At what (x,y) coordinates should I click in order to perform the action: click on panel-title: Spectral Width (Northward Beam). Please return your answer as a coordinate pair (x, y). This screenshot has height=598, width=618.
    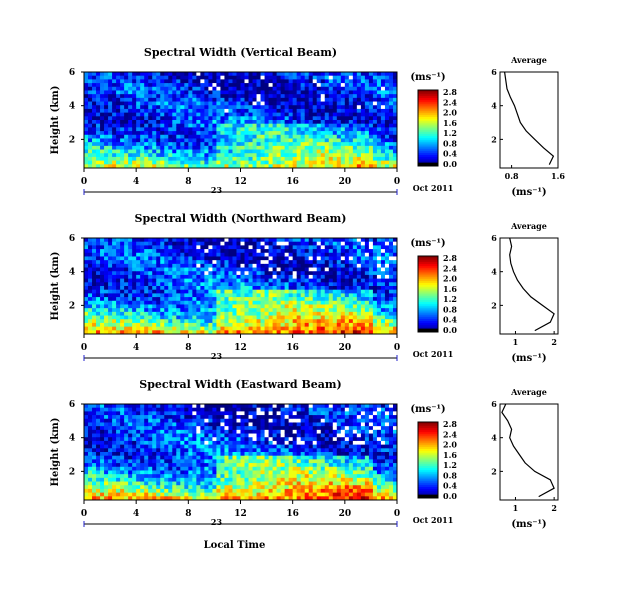
    Looking at the image, I should click on (241, 218).